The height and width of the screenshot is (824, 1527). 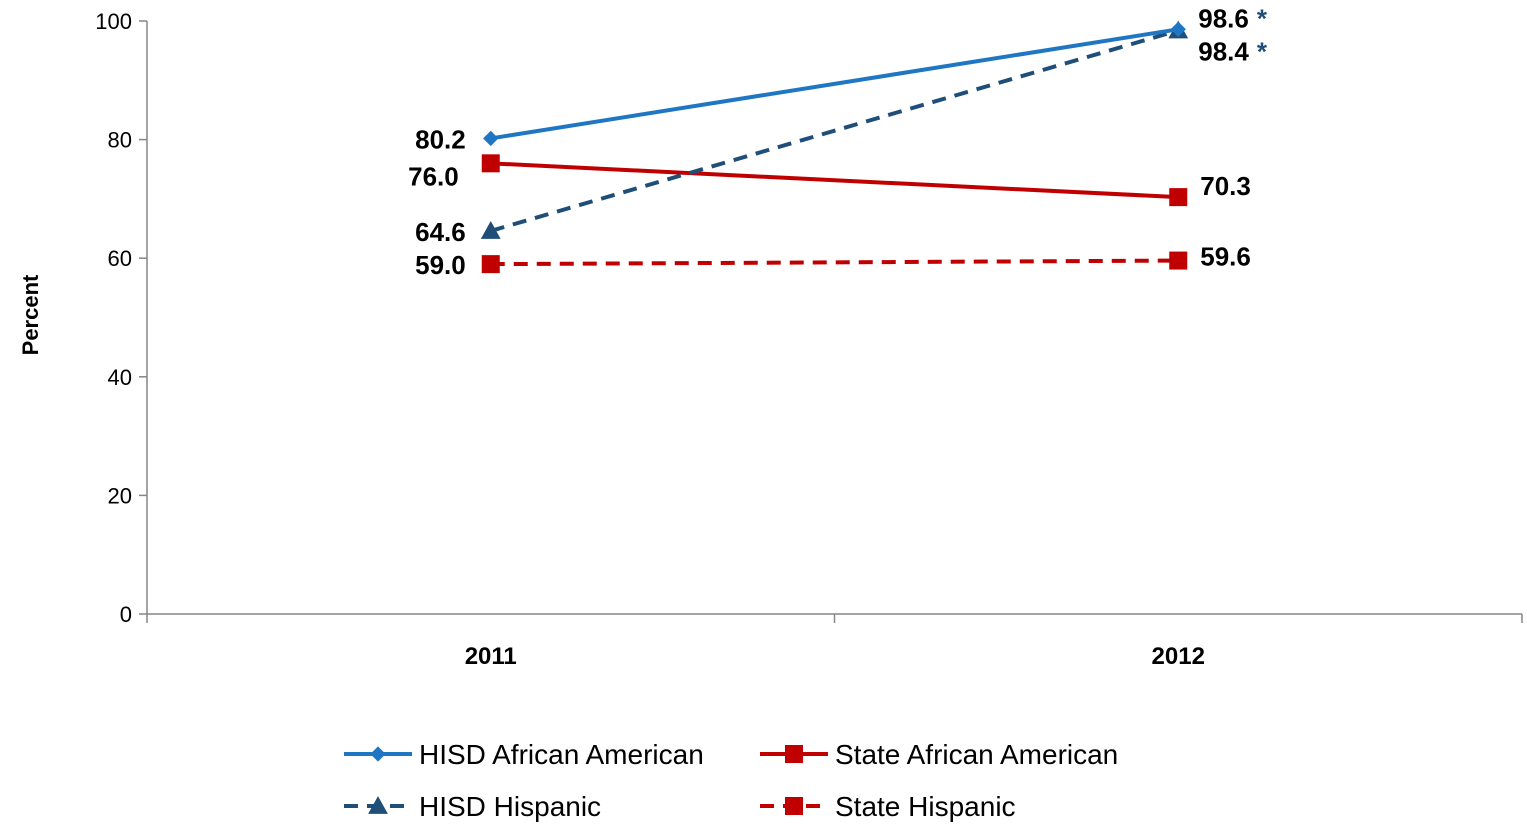 What do you see at coordinates (1225, 186) in the screenshot?
I see `data-label: 70.3` at bounding box center [1225, 186].